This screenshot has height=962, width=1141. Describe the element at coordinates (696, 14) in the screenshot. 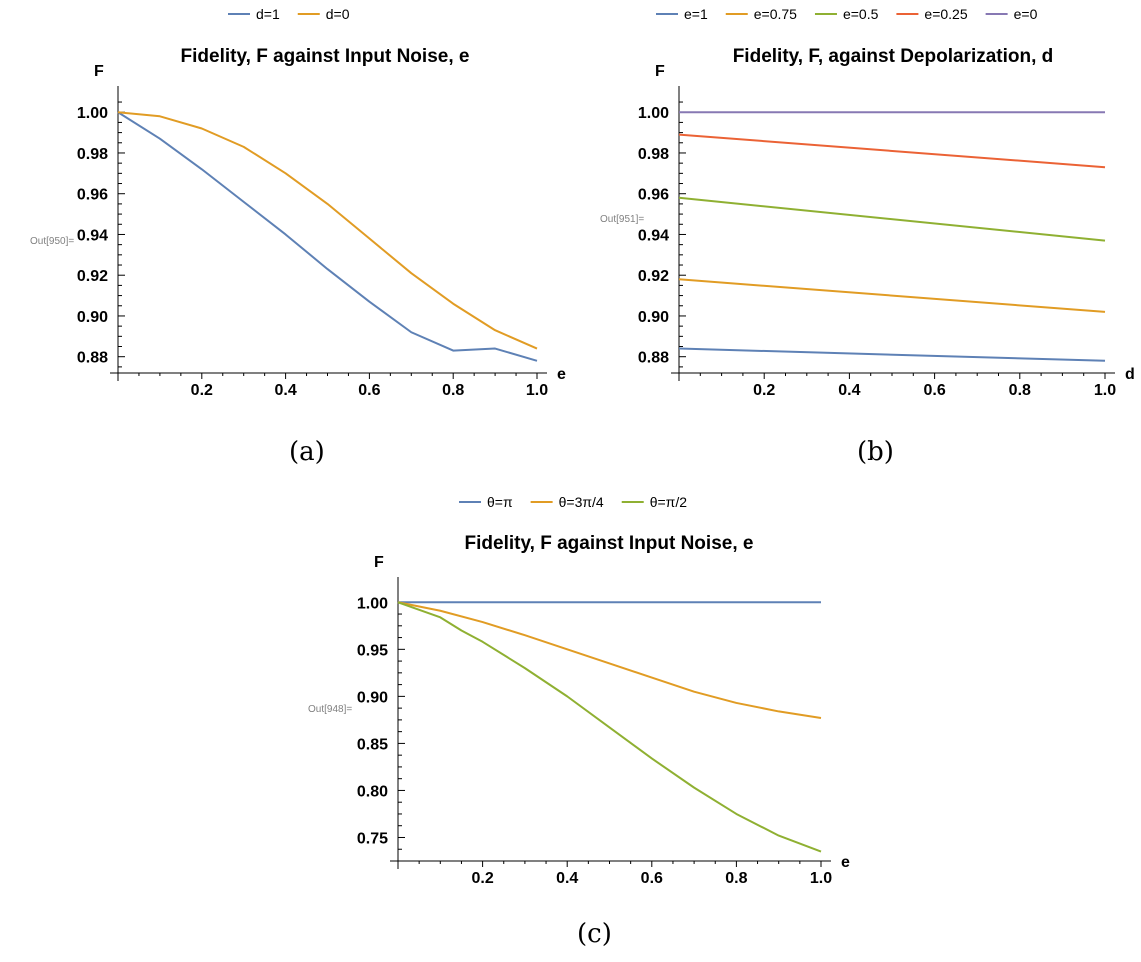

I see `legend-label-0: e=1` at that location.